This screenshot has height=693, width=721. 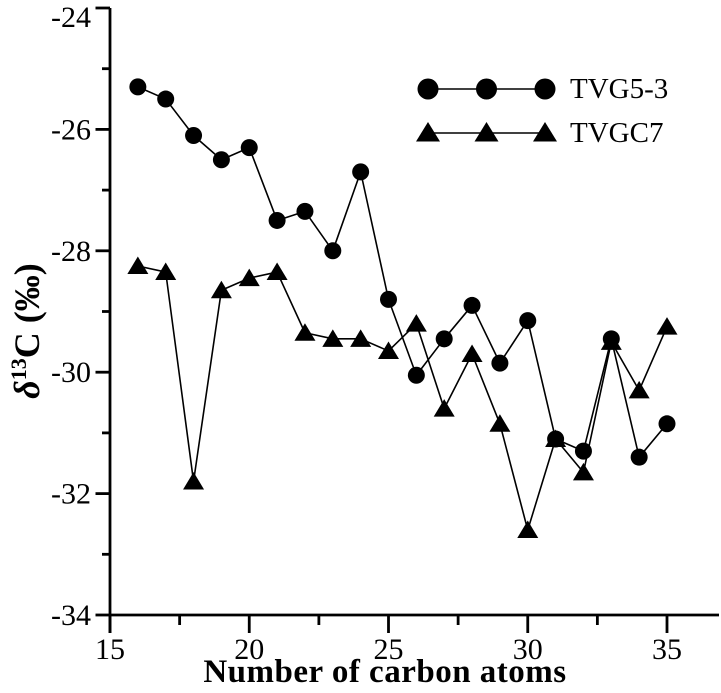 What do you see at coordinates (71, 17) in the screenshot?
I see `y-tick-label: -24` at bounding box center [71, 17].